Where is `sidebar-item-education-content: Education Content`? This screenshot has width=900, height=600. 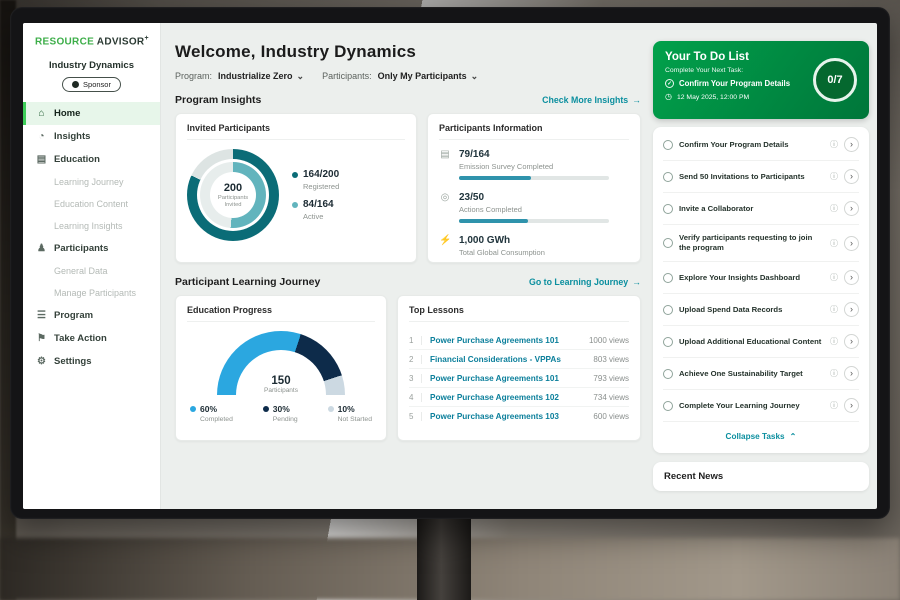 sidebar-item-education-content: Education Content is located at coordinates (91, 204).